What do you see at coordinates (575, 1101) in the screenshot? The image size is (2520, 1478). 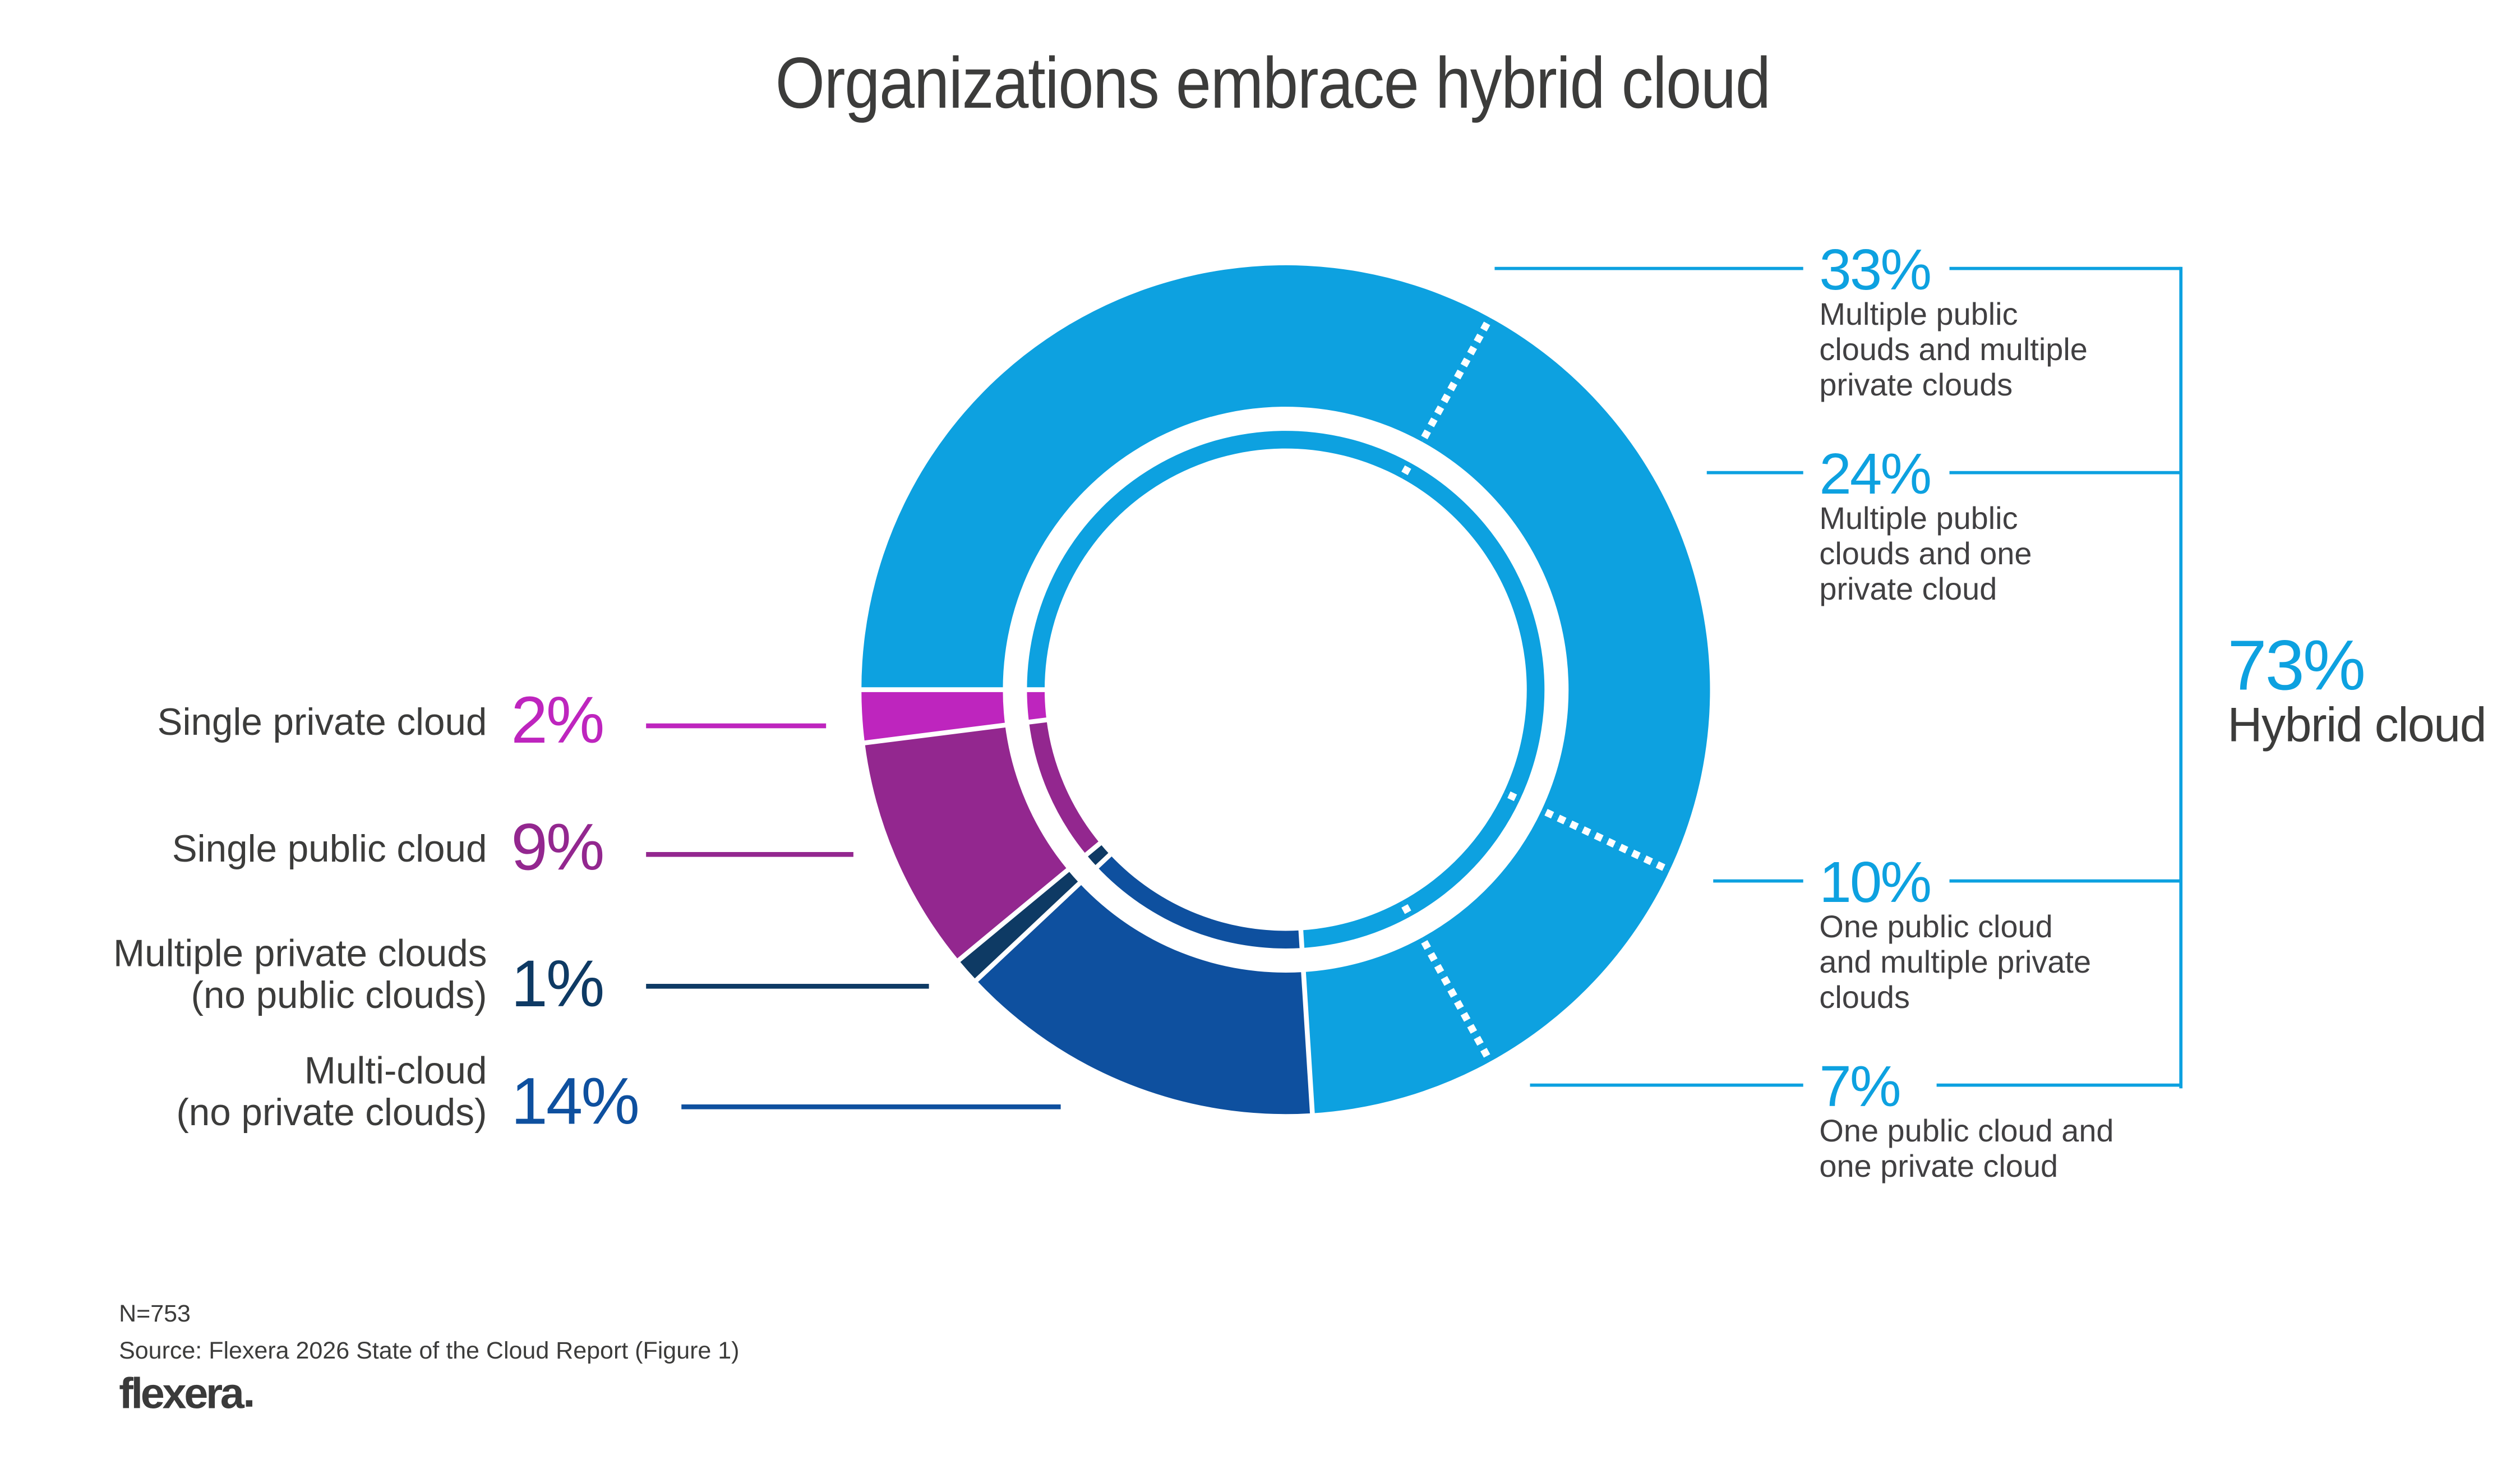 I see `pct-14: 14%` at bounding box center [575, 1101].